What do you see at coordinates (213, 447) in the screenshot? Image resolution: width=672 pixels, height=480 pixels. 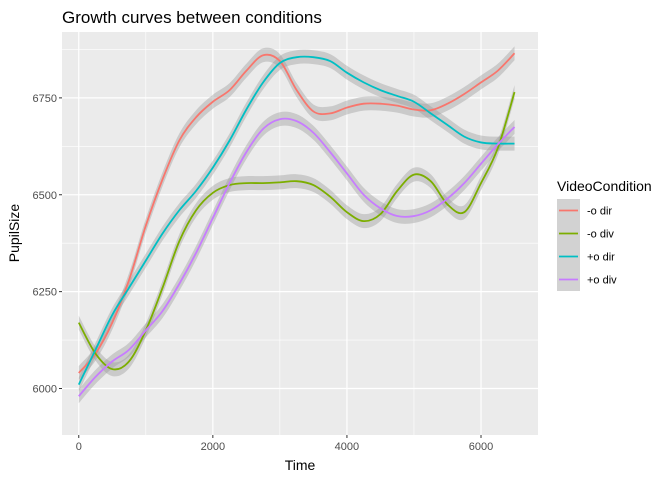 I see `x-tick-label: 2000` at bounding box center [213, 447].